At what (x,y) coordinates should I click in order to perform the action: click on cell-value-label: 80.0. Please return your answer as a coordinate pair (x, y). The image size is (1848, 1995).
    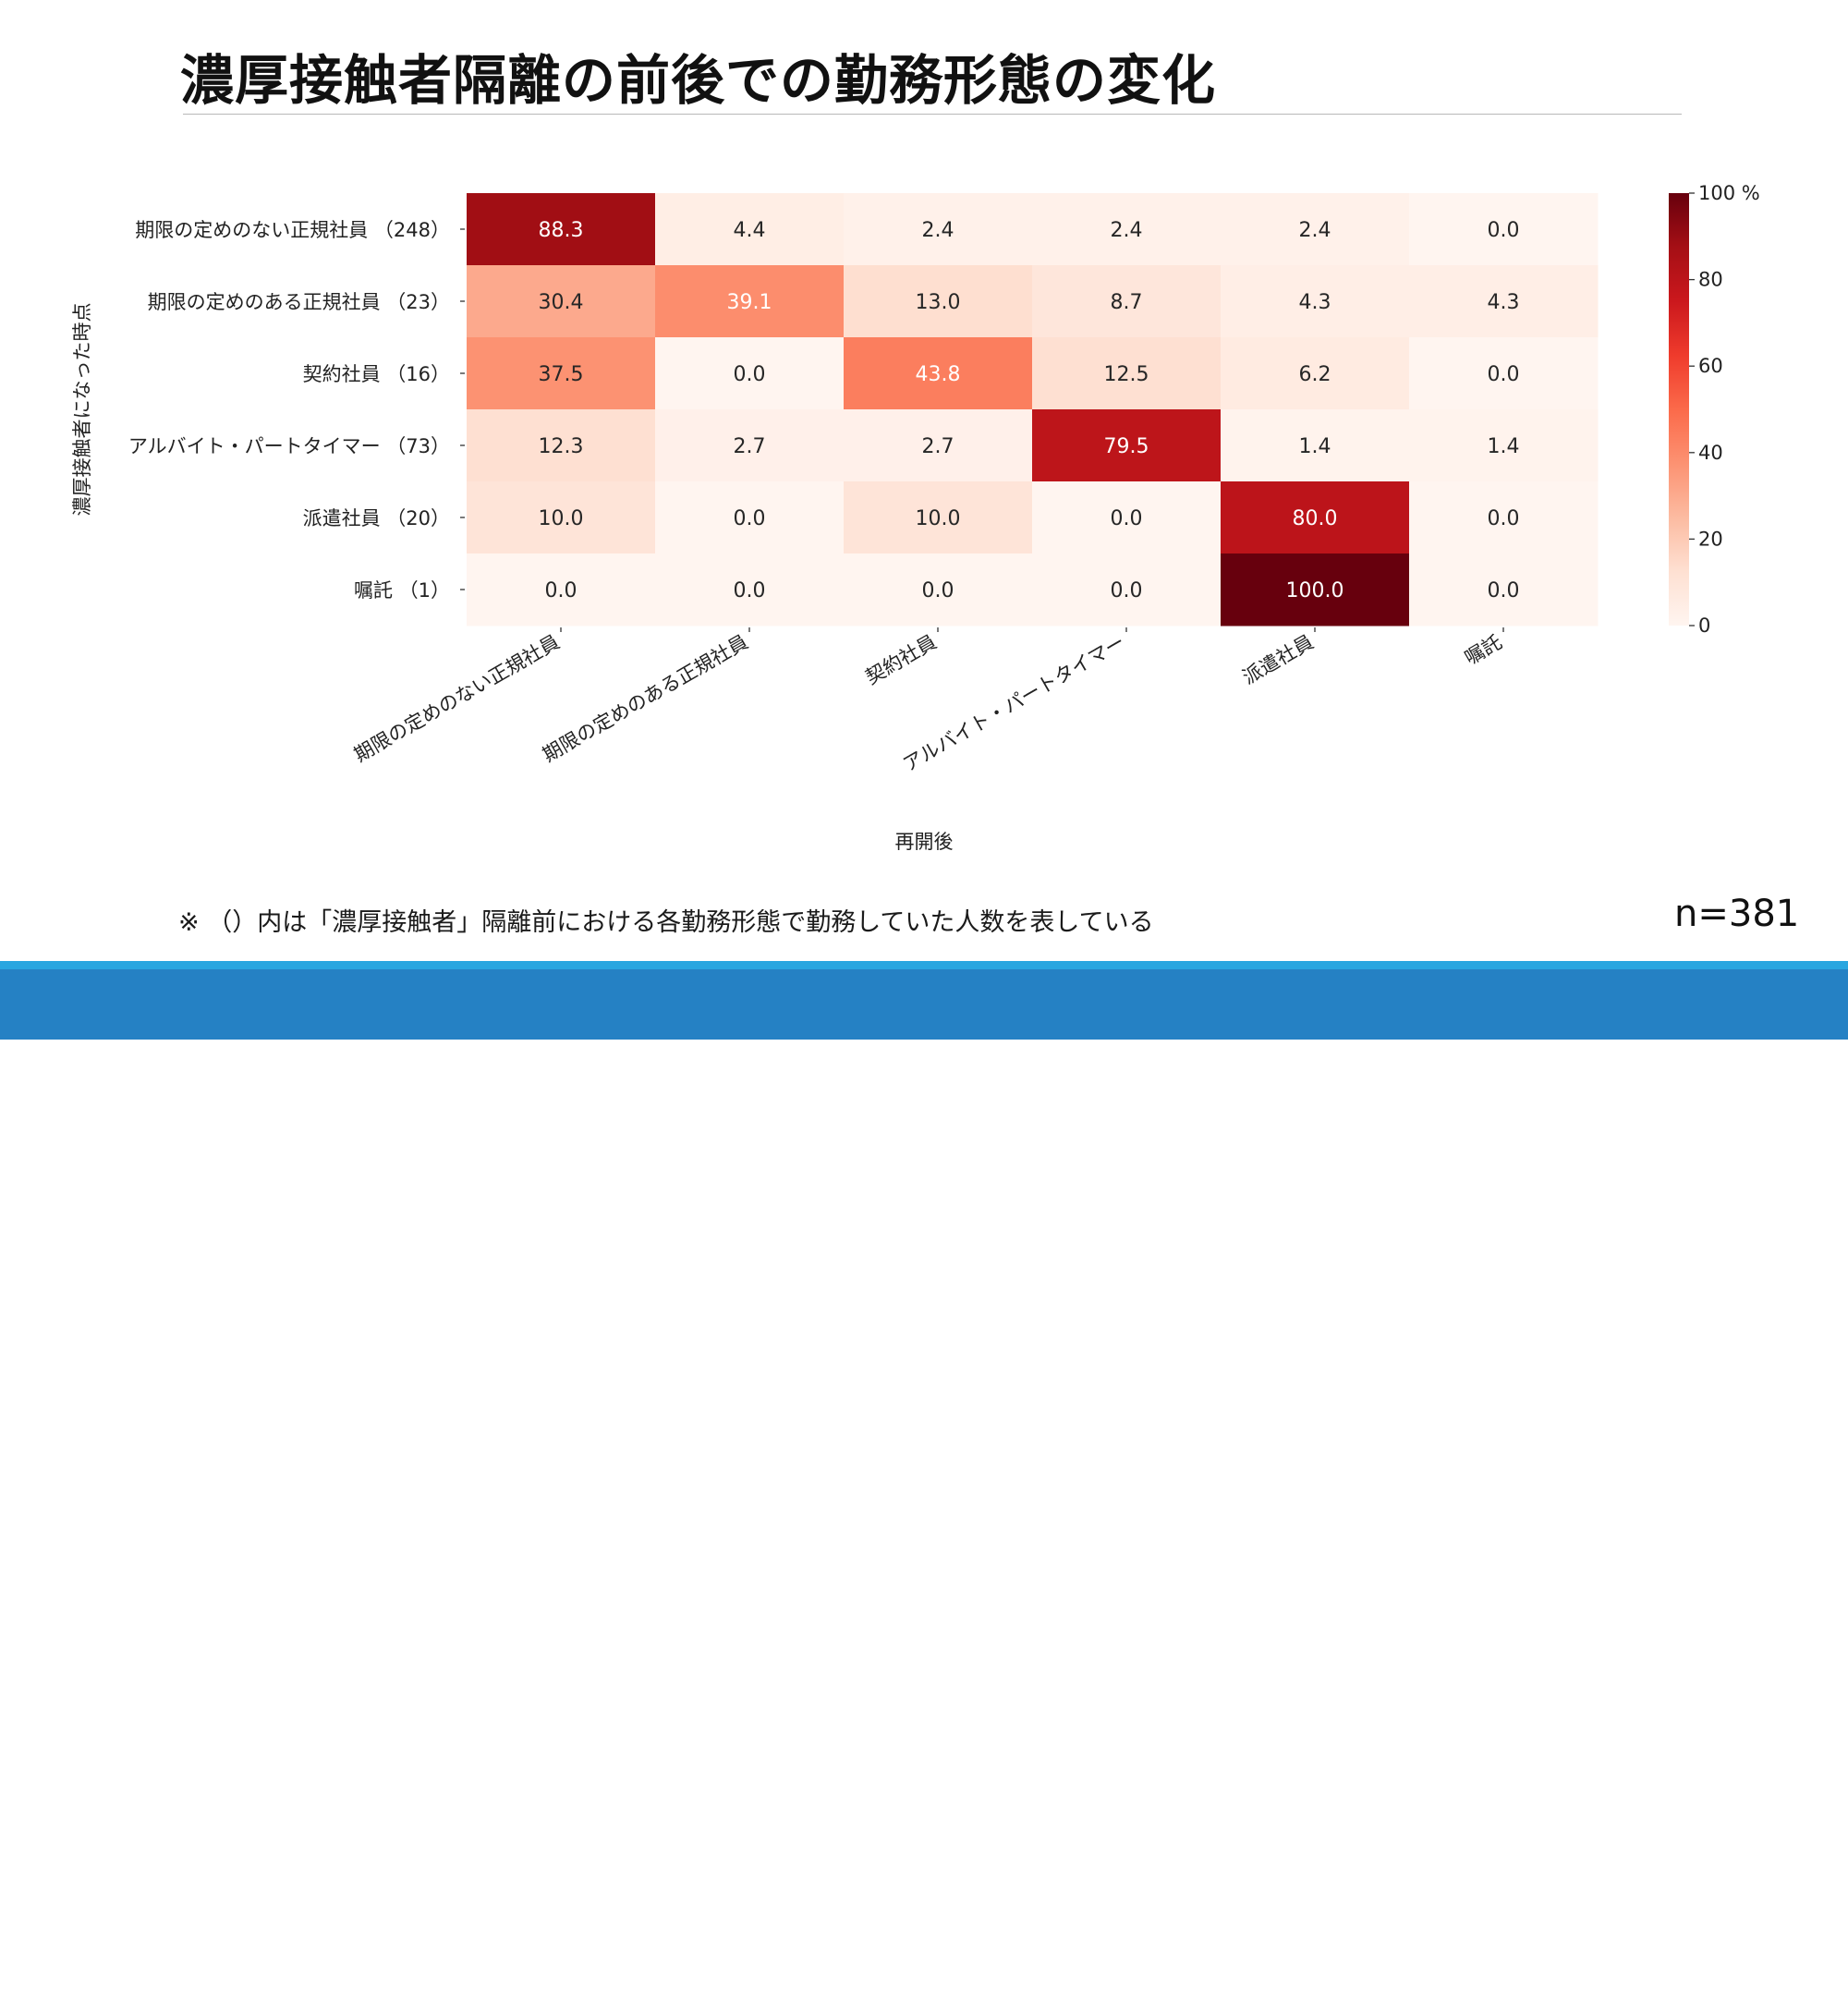
    Looking at the image, I should click on (1315, 518).